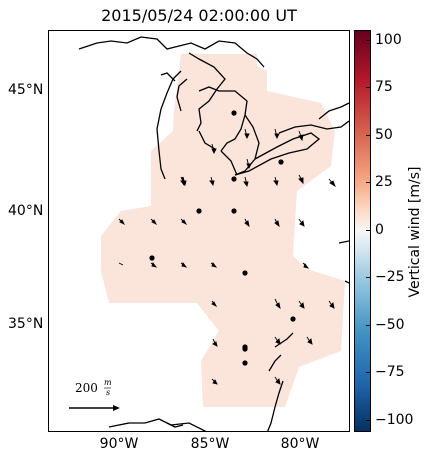  Describe the element at coordinates (26, 90) in the screenshot. I see `lat-label-45: 45°N` at that location.